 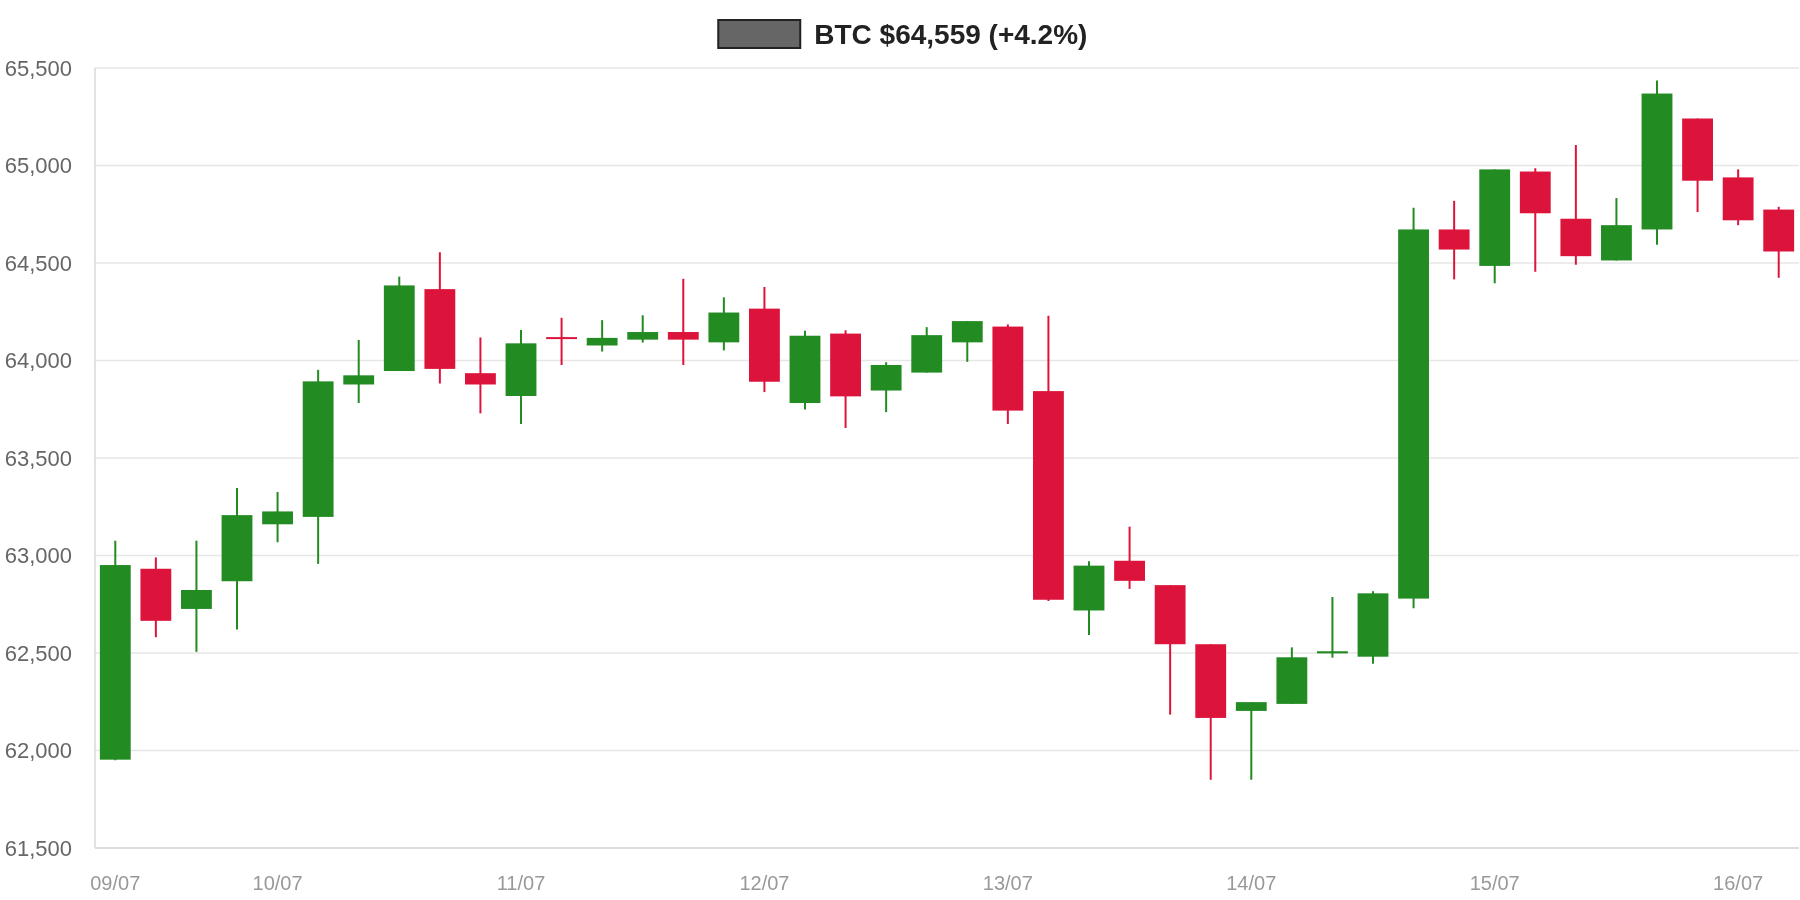 I want to click on y-tick-label: 62,000, so click(x=38, y=751).